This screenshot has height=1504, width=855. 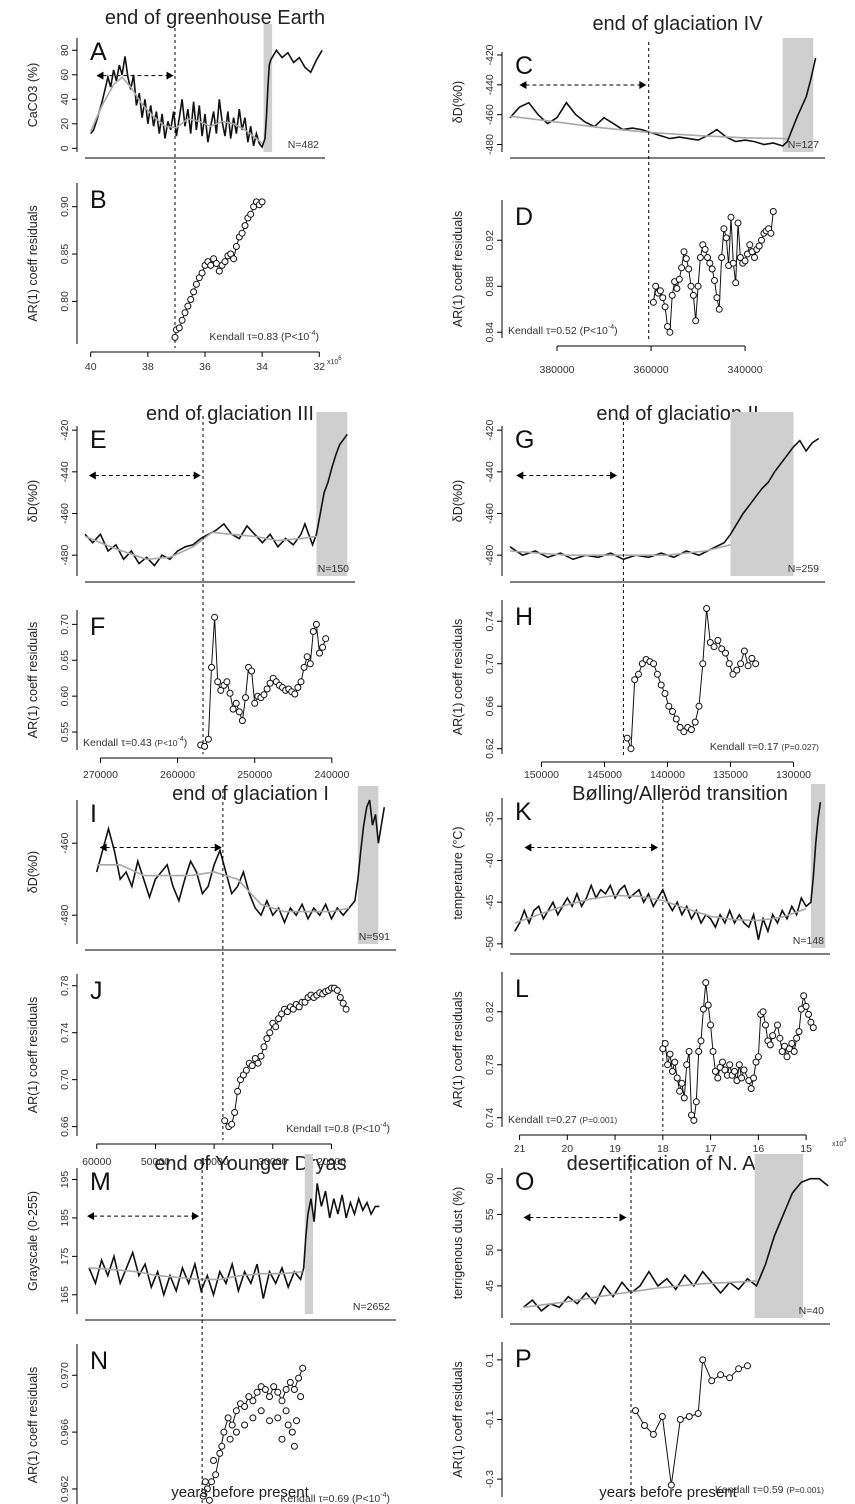 What do you see at coordinates (524, 1182) in the screenshot?
I see `panel-label: O` at bounding box center [524, 1182].